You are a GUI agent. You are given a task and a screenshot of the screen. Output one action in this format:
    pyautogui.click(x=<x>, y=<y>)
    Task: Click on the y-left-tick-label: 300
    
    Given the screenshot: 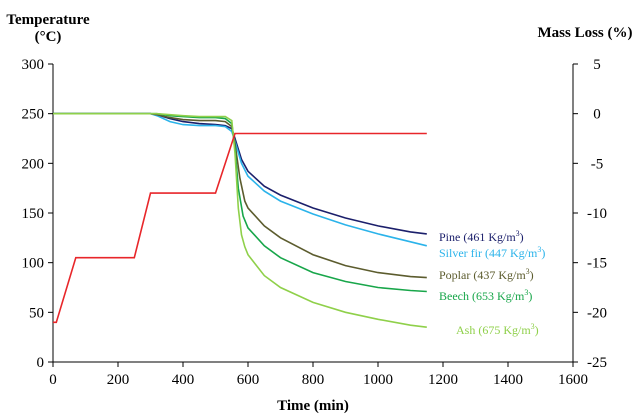 What is the action you would take?
    pyautogui.click(x=33, y=65)
    